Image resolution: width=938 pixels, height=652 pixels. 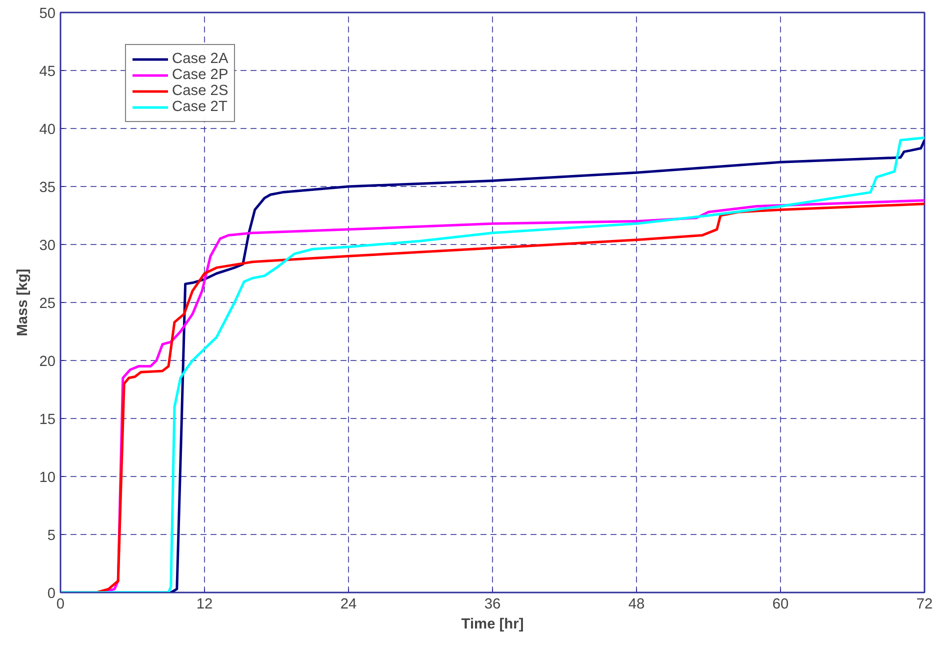 What do you see at coordinates (200, 107) in the screenshot?
I see `legend-label: Case 2T` at bounding box center [200, 107].